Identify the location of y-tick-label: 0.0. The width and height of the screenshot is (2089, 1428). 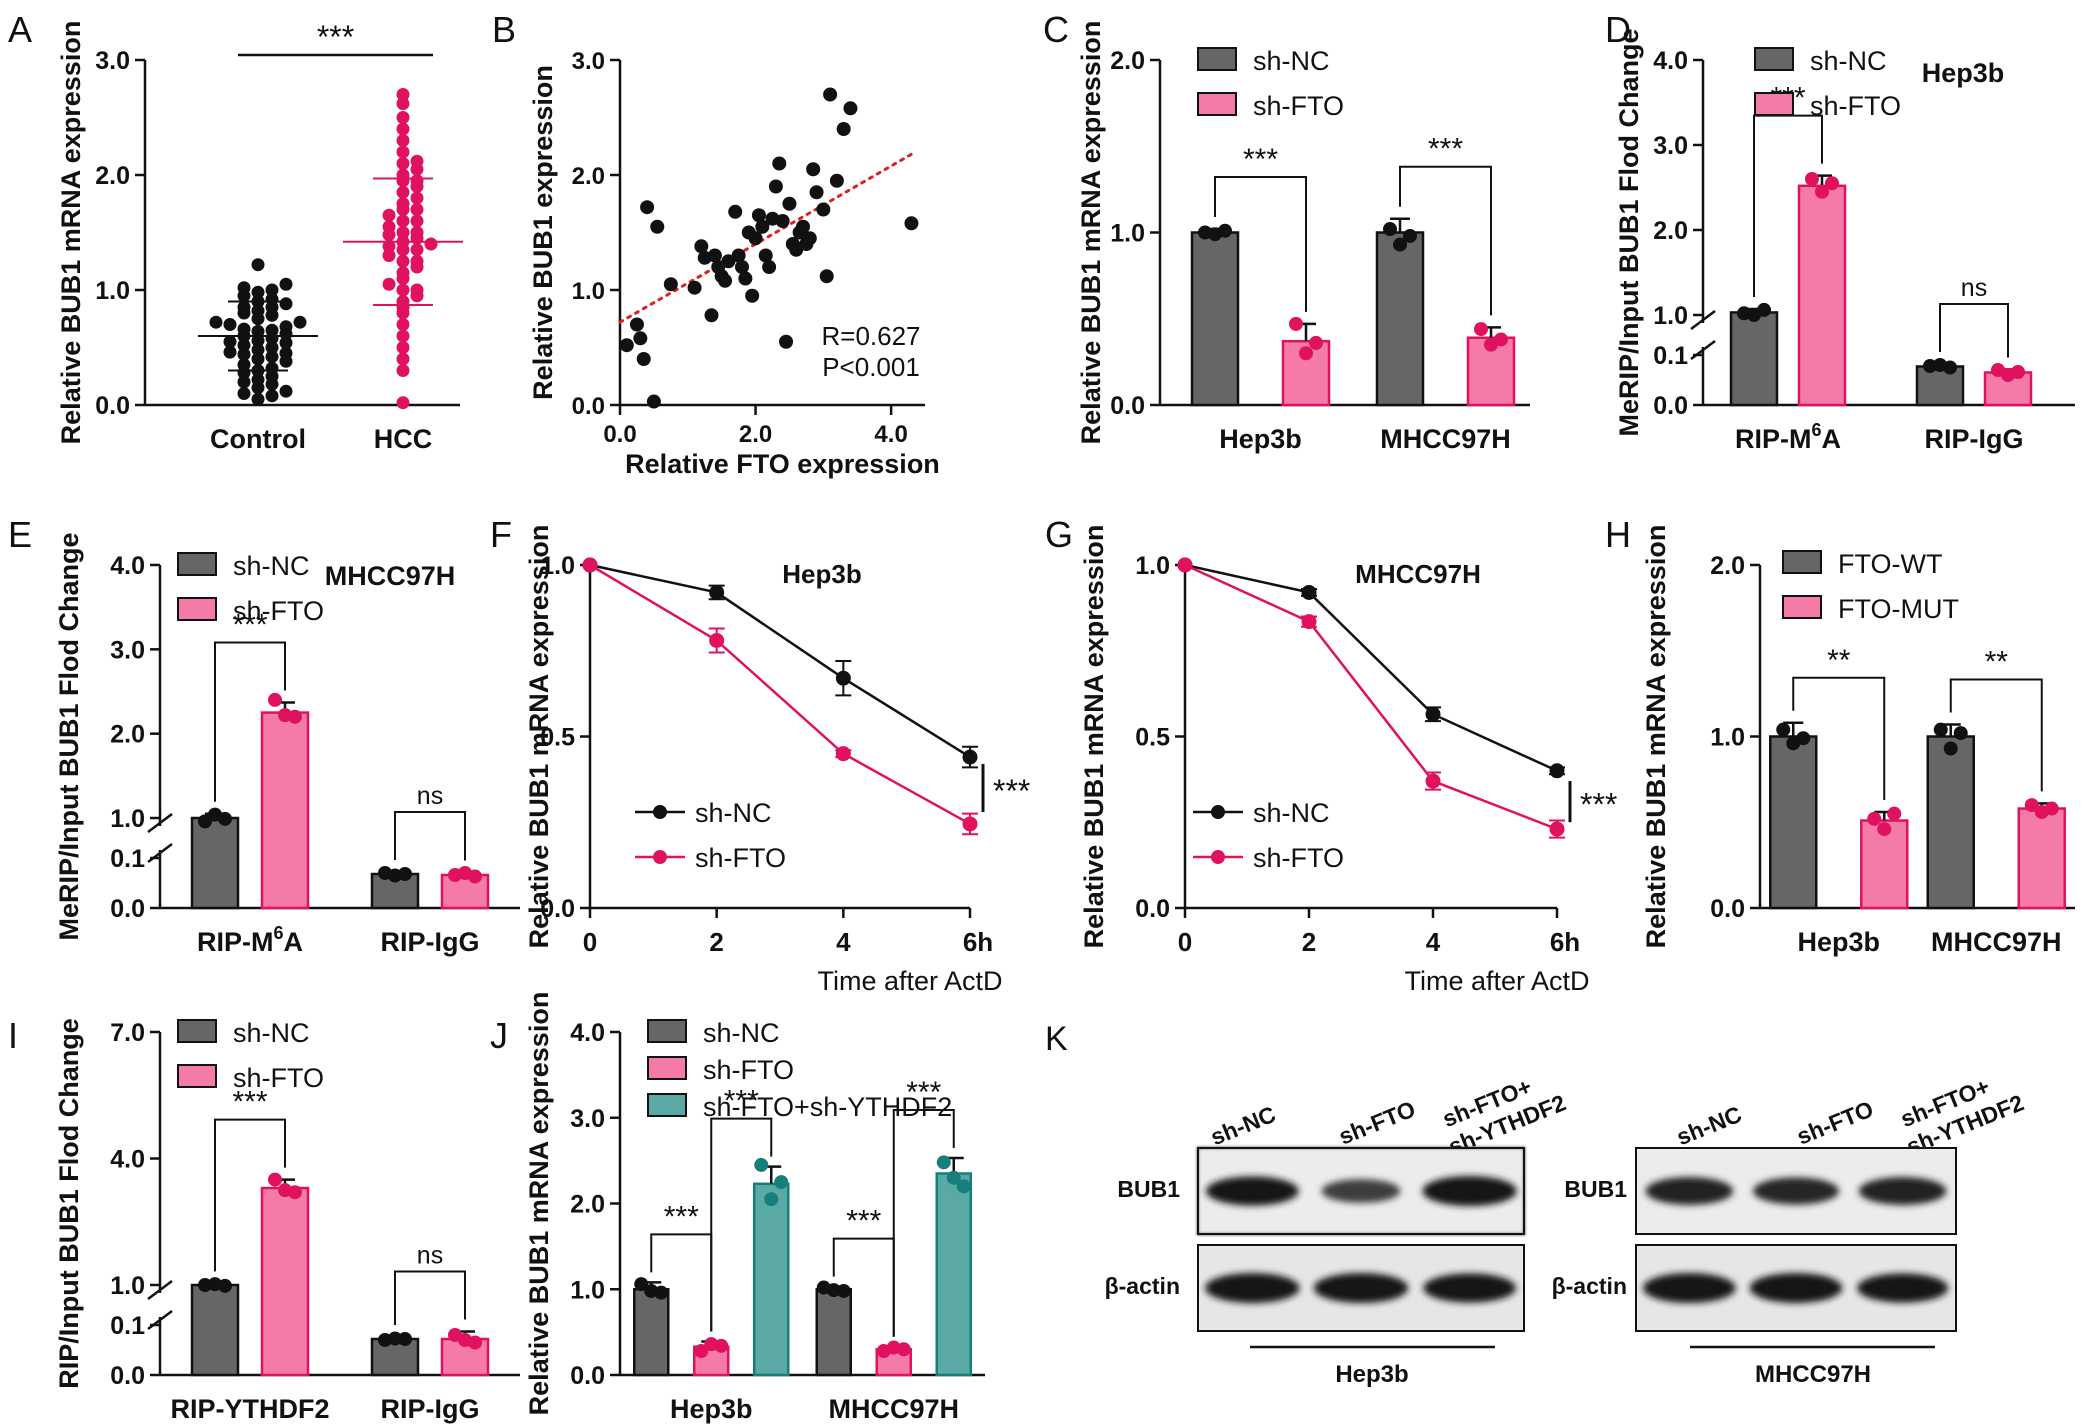
(127, 1376).